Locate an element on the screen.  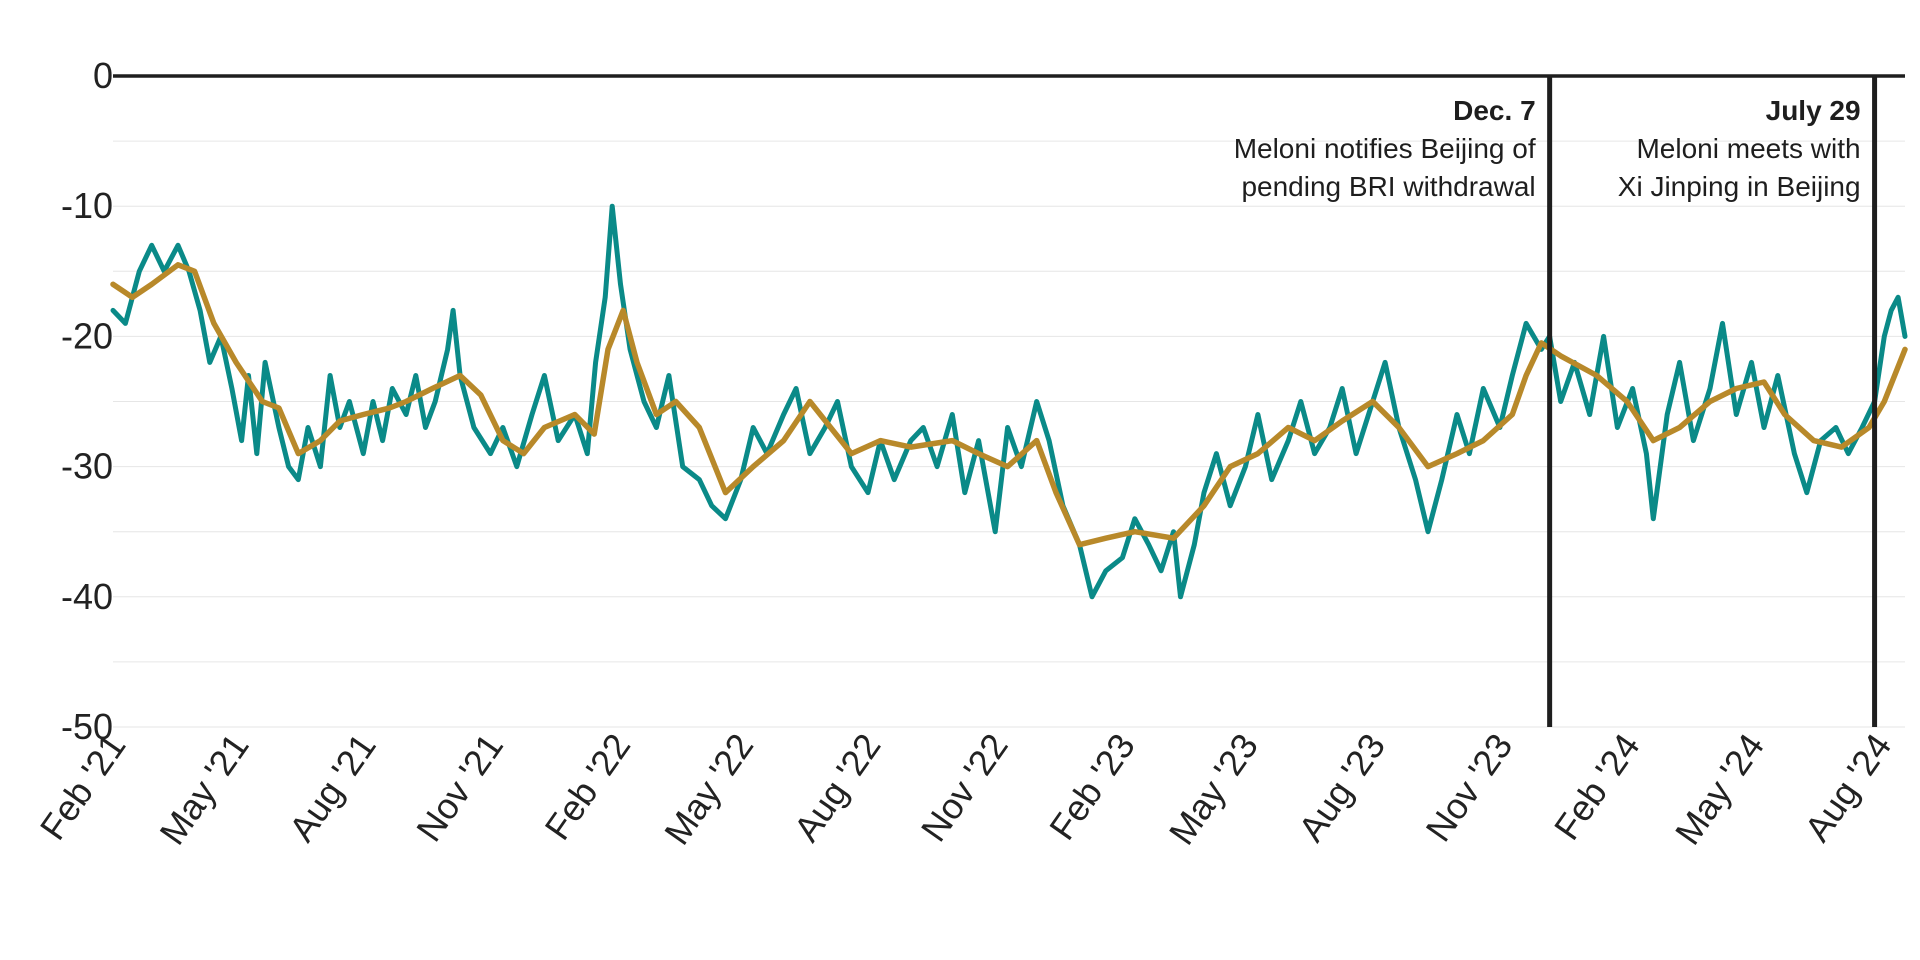
annotation-date: July 29 is located at coordinates (1813, 110).